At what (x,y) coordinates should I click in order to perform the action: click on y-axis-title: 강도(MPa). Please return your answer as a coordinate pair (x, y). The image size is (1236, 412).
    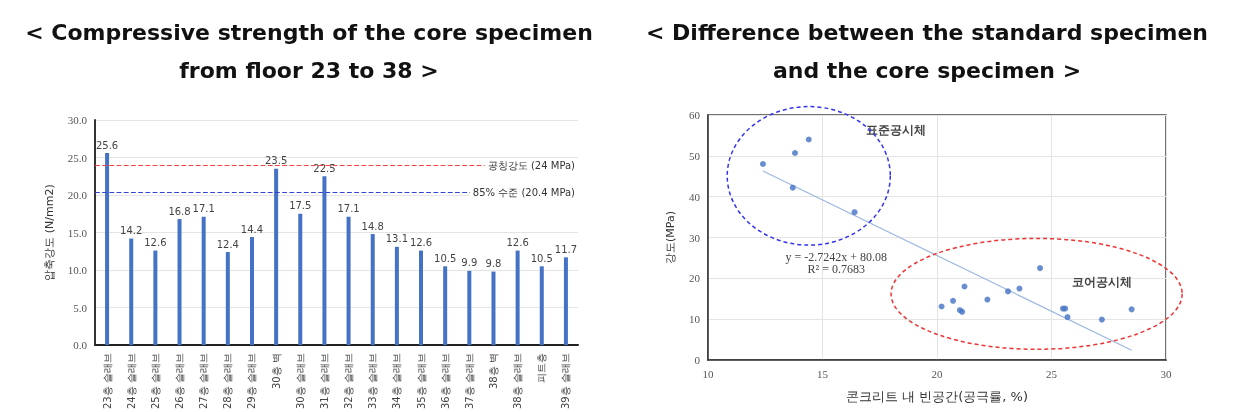
    Looking at the image, I should click on (670, 237).